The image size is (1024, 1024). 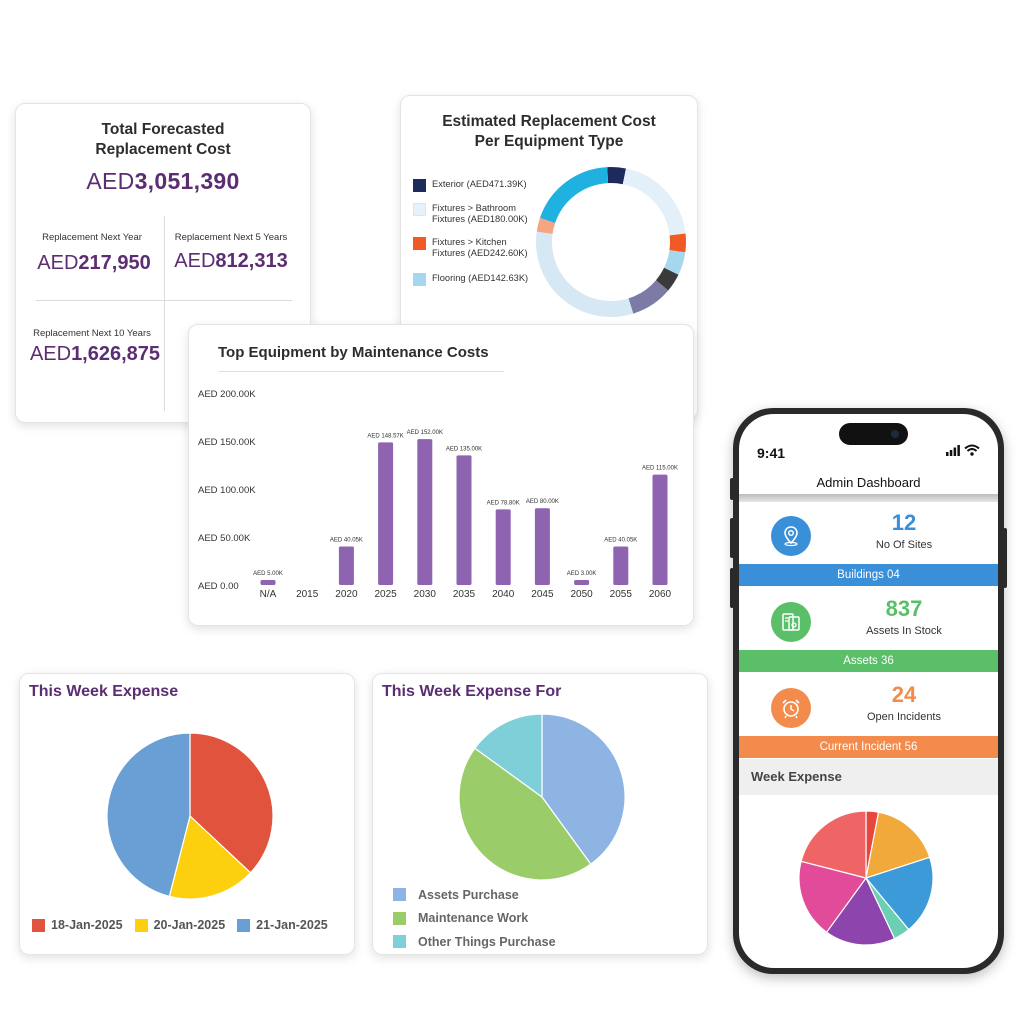 I want to click on signal-icon, so click(x=953, y=450).